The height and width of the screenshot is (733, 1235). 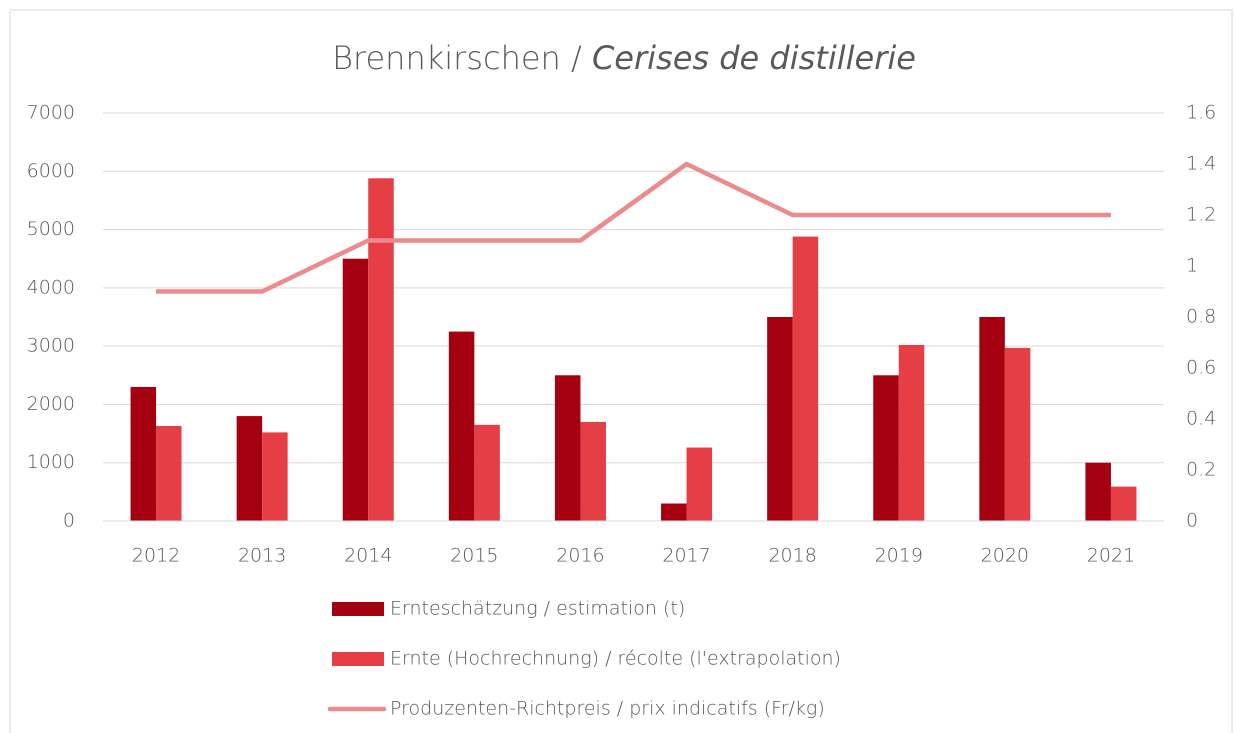 What do you see at coordinates (1201, 419) in the screenshot?
I see `y2-tick-label: 0.4` at bounding box center [1201, 419].